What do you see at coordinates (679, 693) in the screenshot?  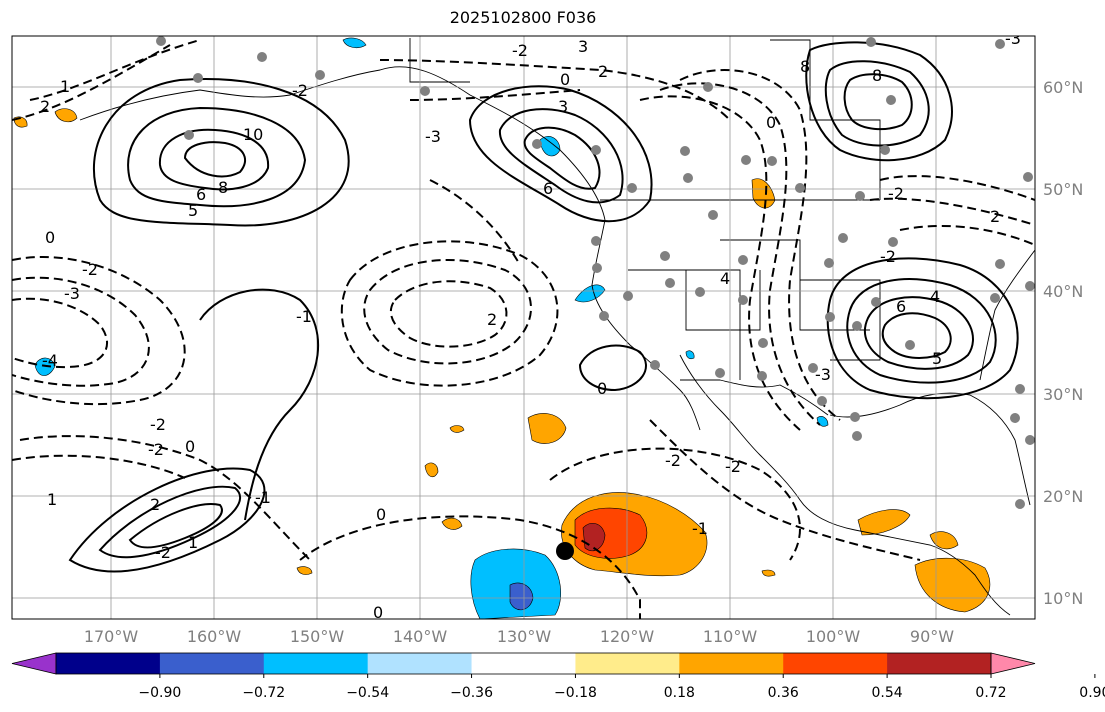 I see `colorbar-tick-label: 0.18` at bounding box center [679, 693].